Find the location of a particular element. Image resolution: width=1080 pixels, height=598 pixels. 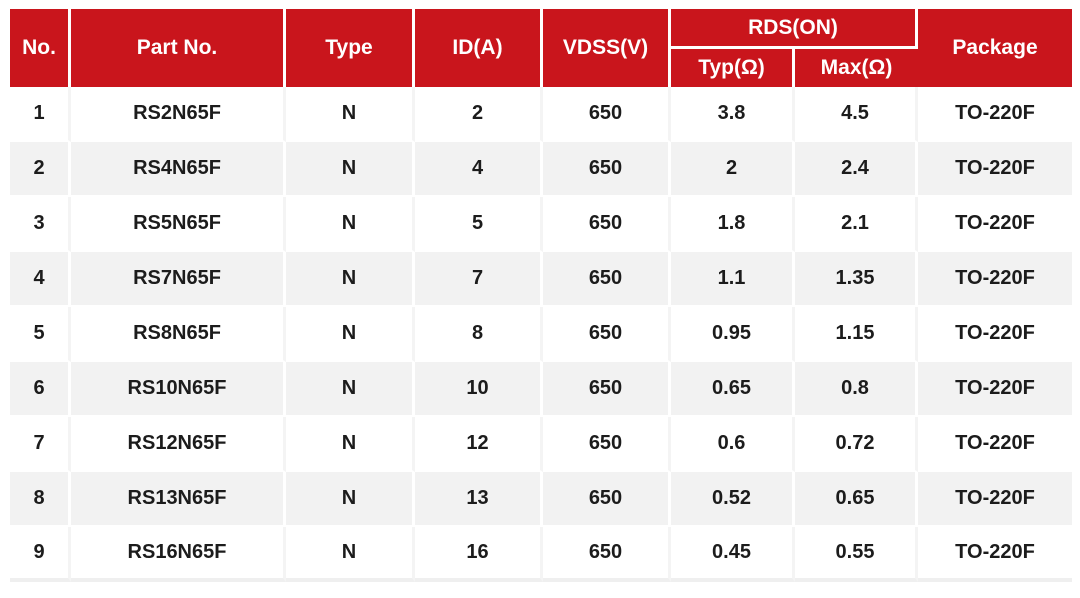

cell-typ: 0.65 is located at coordinates (733, 389).